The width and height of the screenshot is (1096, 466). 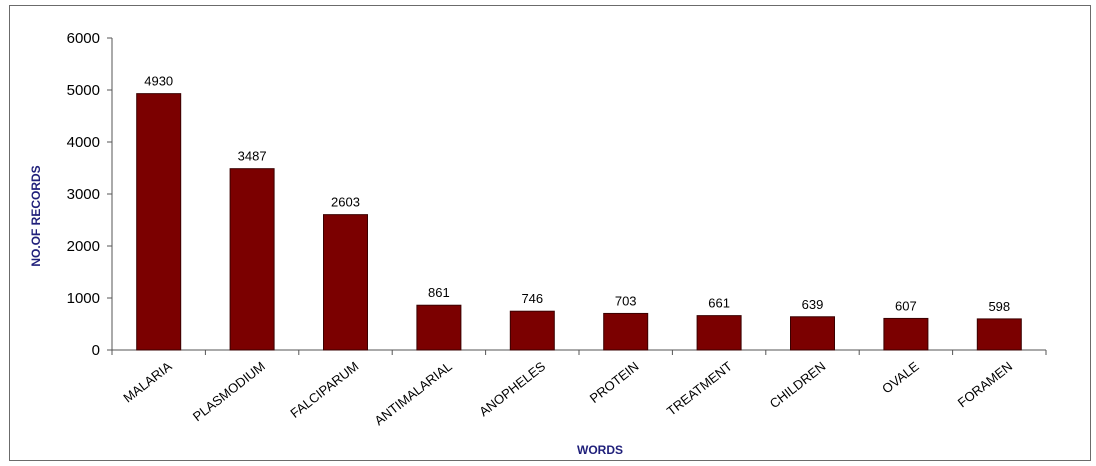 What do you see at coordinates (999, 306) in the screenshot?
I see `data-label: 598` at bounding box center [999, 306].